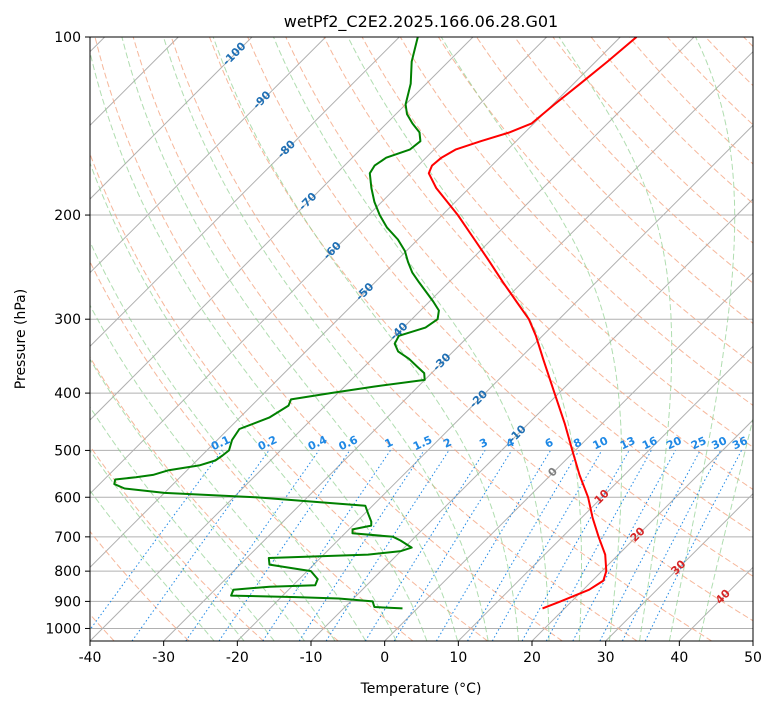 The width and height of the screenshot is (775, 708). I want to click on y-tick-label: 300, so click(67, 320).